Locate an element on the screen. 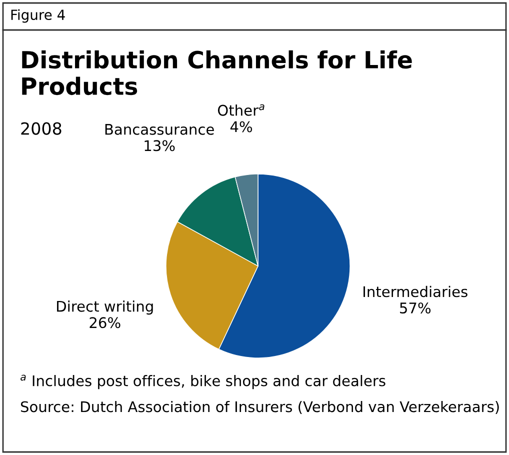 The width and height of the screenshot is (509, 455). slice-label: Direct writing is located at coordinates (105, 307).